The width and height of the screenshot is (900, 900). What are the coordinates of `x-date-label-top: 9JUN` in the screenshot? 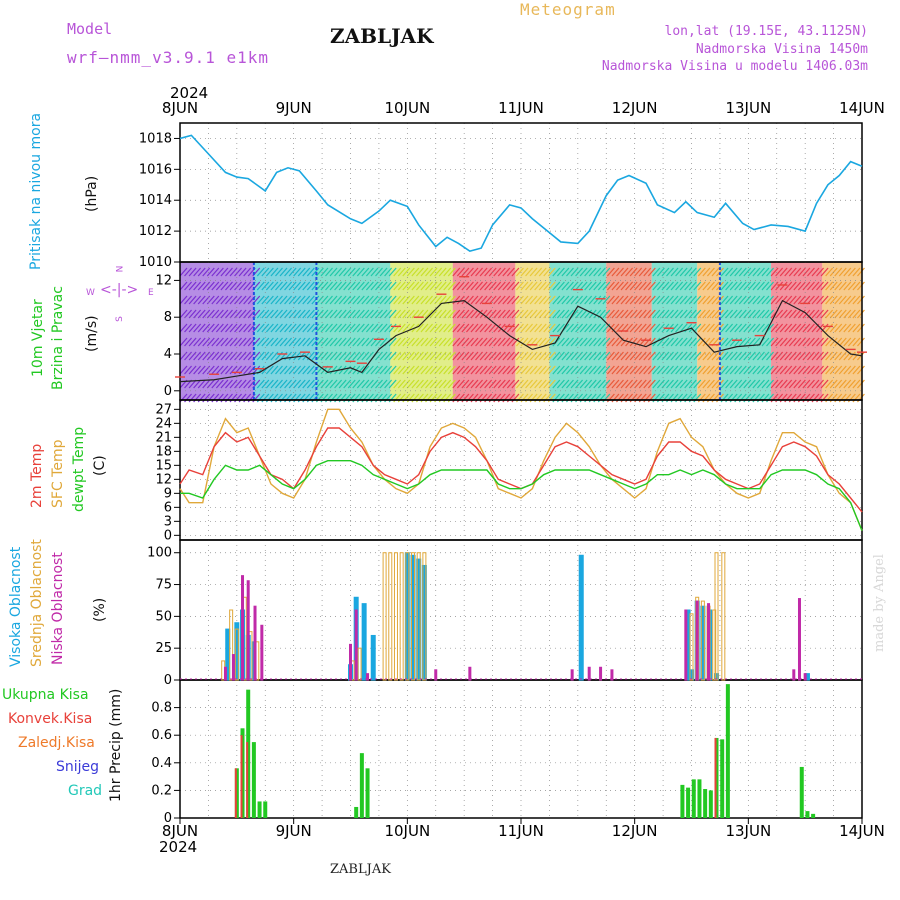 It's located at (294, 108).